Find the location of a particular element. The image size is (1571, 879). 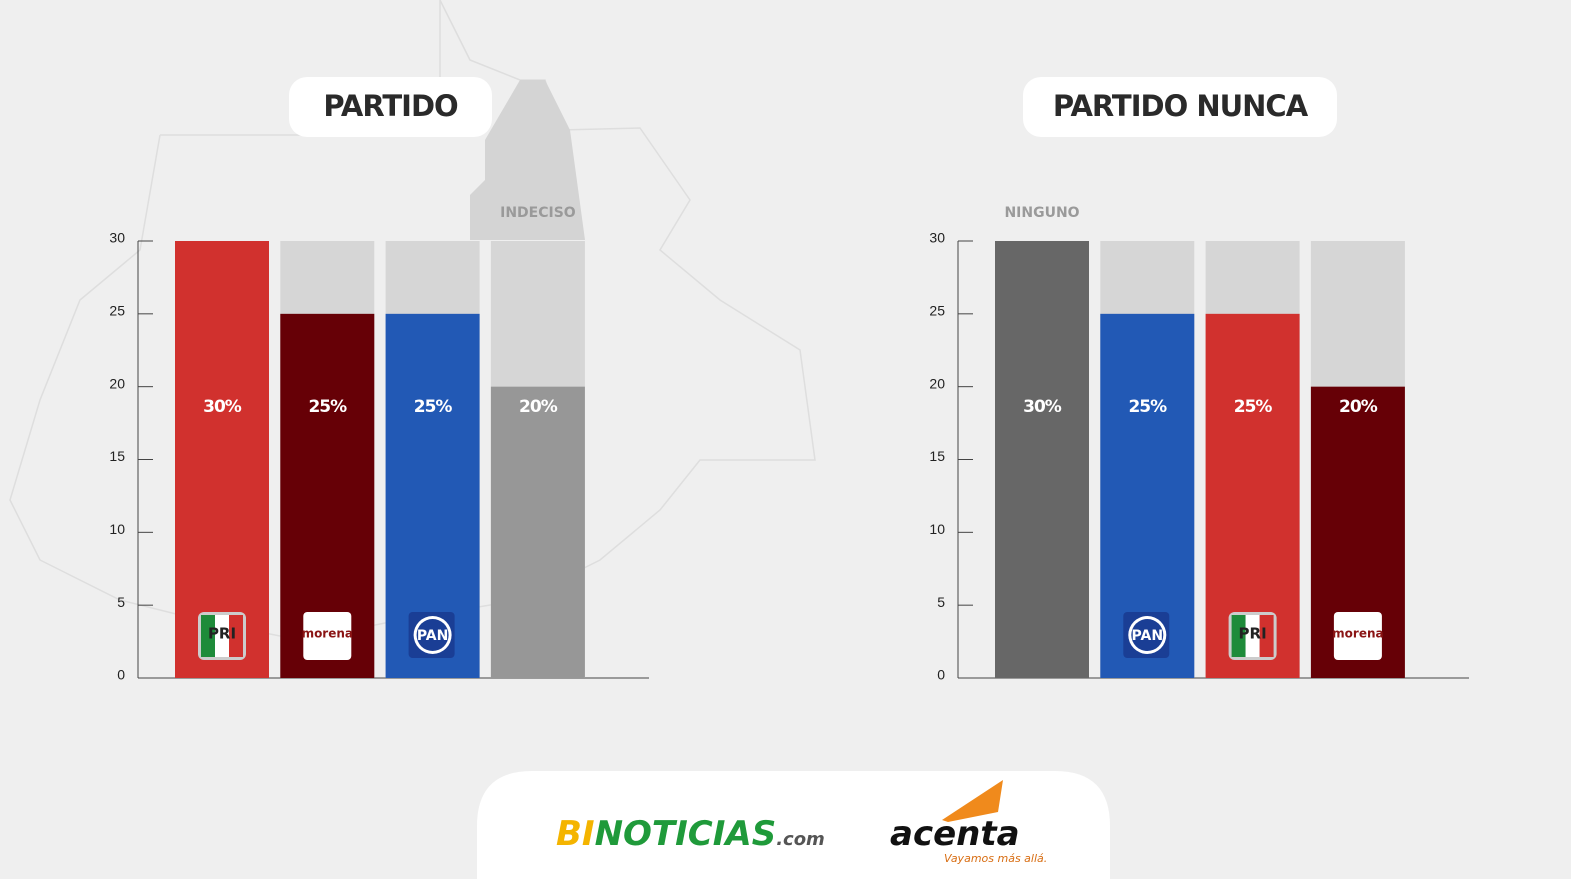

chart-title: PARTIDO NUNCA is located at coordinates (1181, 106).